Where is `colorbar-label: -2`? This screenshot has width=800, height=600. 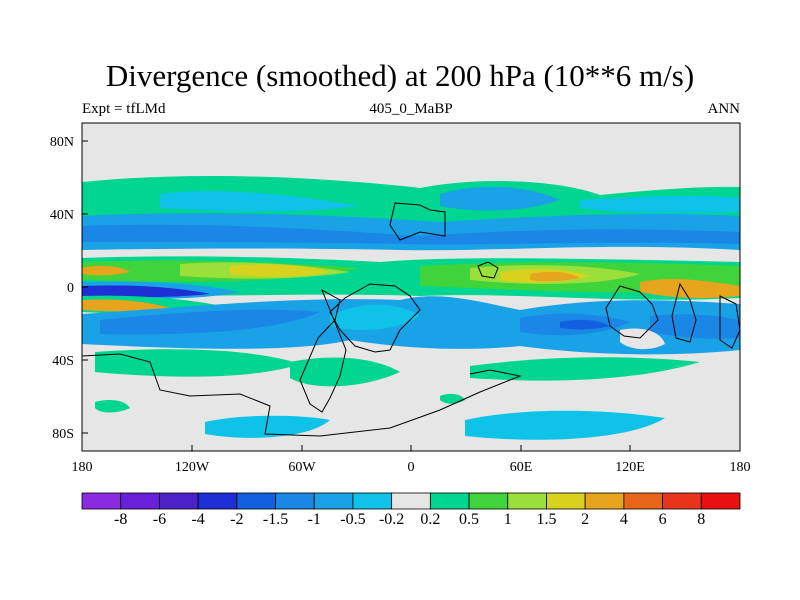
colorbar-label: -2 is located at coordinates (236, 519).